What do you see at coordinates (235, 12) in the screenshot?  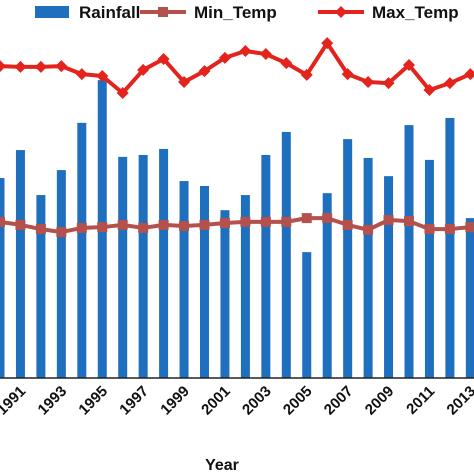 I see `legend-label: Min_Temp` at bounding box center [235, 12].